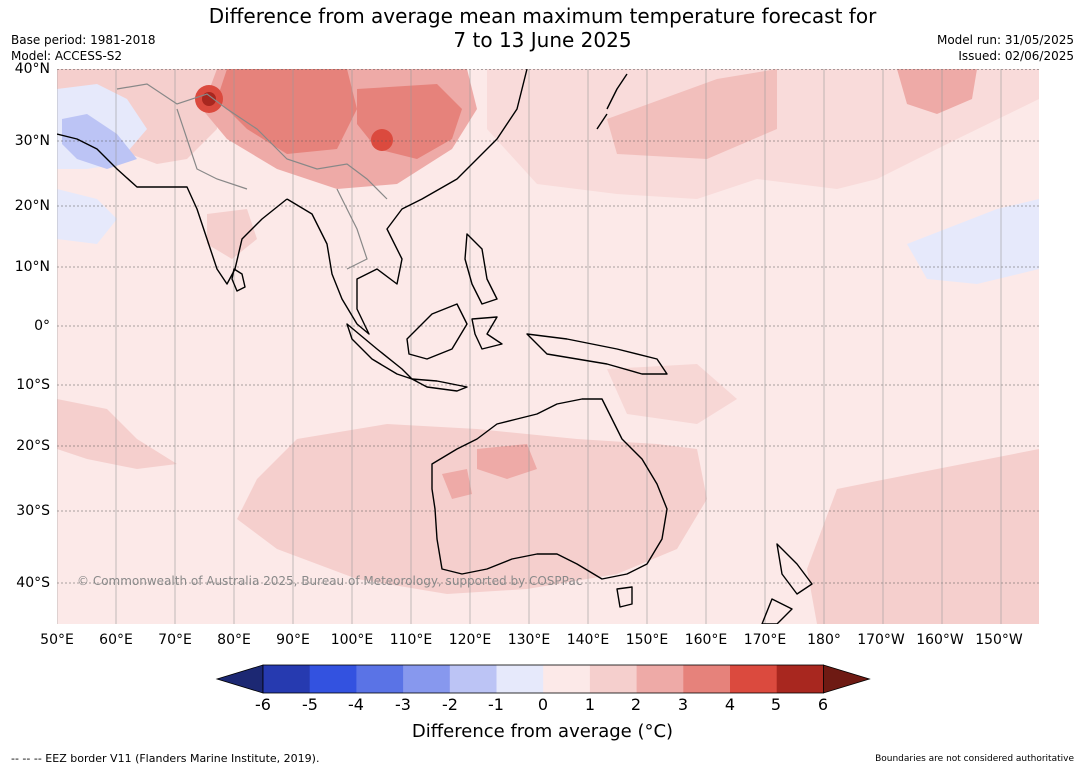 This screenshot has height=770, width=1085. I want to click on colorbar-tick: 4, so click(730, 704).